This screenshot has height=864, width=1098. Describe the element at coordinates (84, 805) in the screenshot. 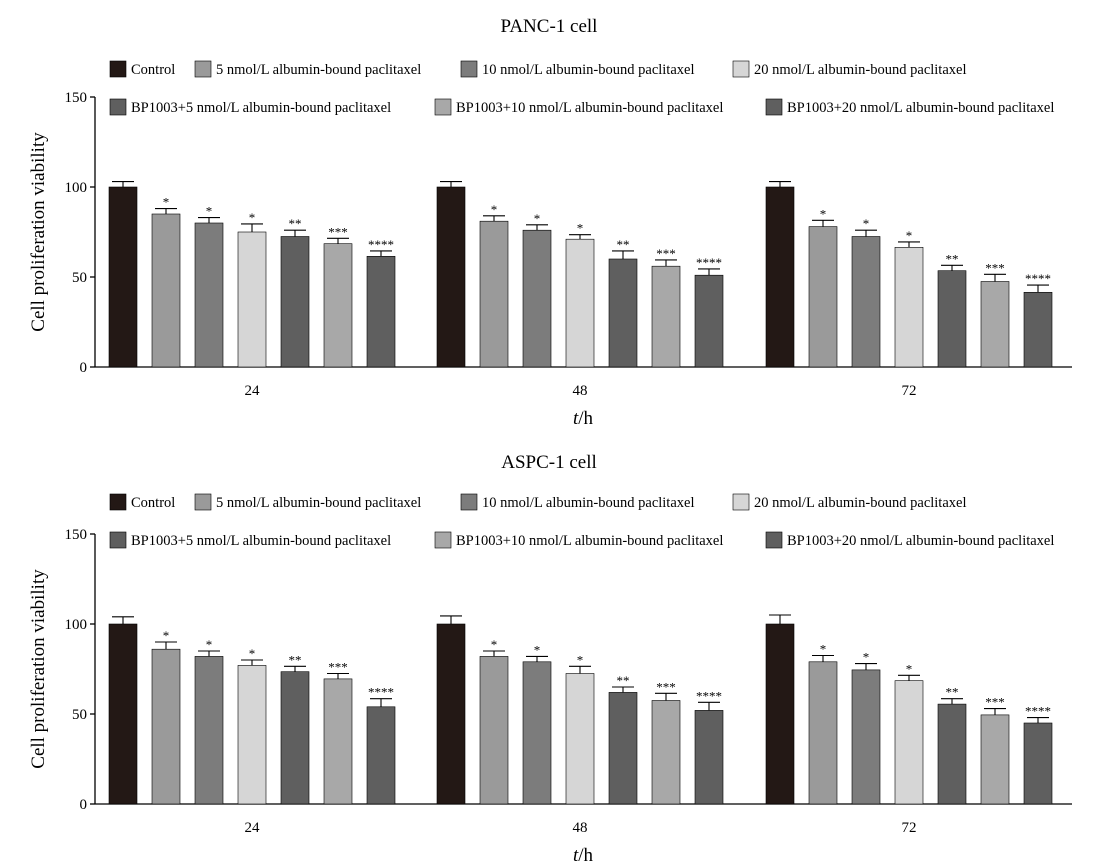

I see `y-tick-label: 0` at that location.